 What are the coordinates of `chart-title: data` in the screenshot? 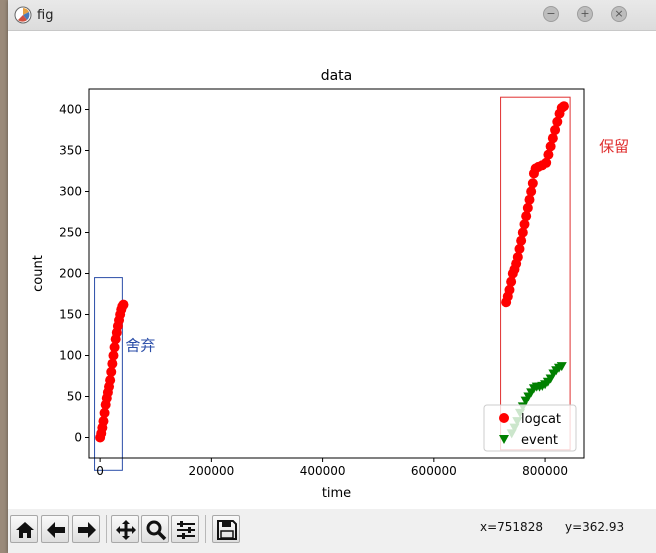 It's located at (337, 76).